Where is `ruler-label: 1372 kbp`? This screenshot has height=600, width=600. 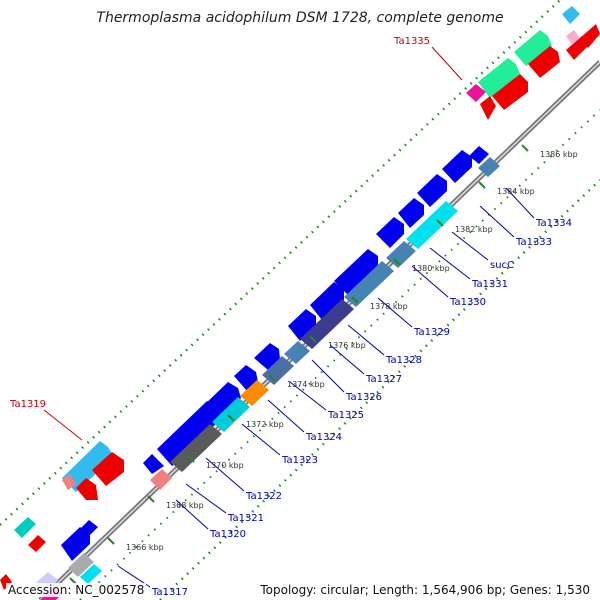
ruler-label: 1372 kbp is located at coordinates (265, 424).